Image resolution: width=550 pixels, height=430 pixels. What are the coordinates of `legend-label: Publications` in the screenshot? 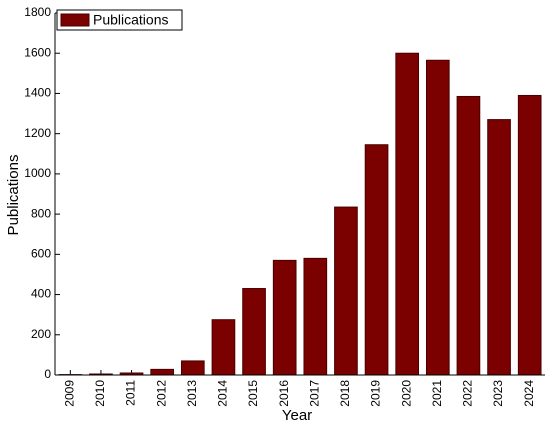 It's located at (131, 20).